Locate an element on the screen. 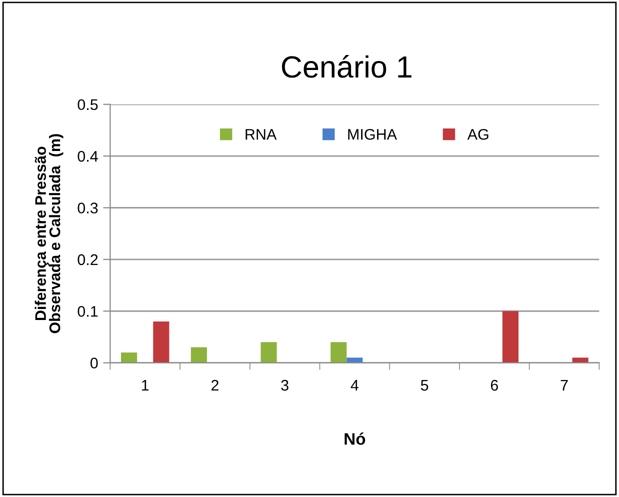 This screenshot has width=619, height=497. y-tick-label: 0.4 is located at coordinates (88, 156).